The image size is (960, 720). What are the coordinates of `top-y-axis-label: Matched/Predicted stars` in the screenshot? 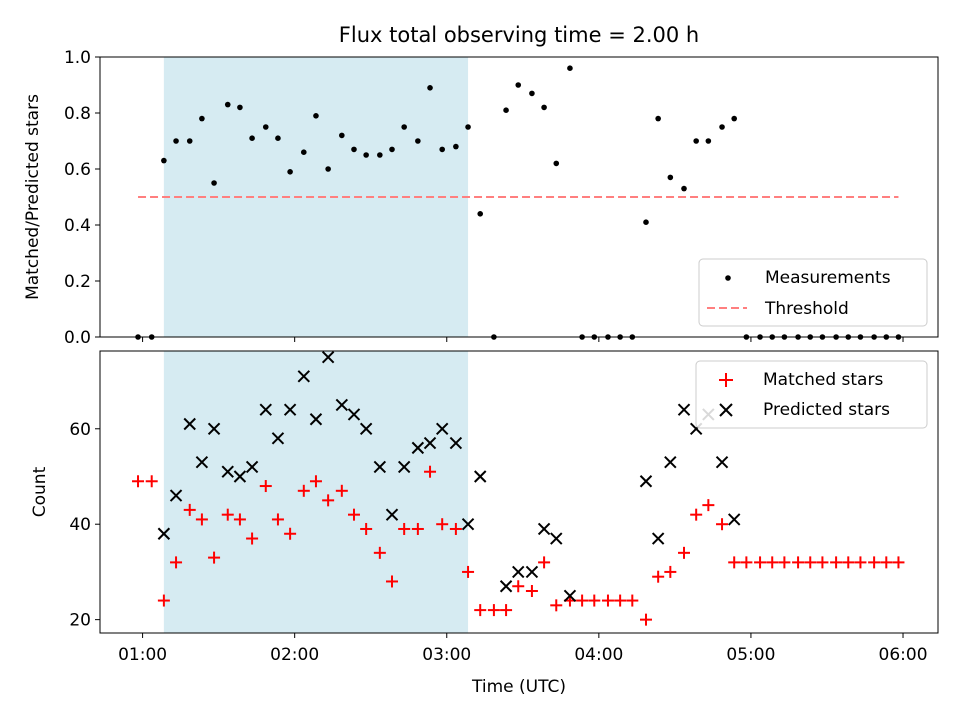 It's located at (33, 197).